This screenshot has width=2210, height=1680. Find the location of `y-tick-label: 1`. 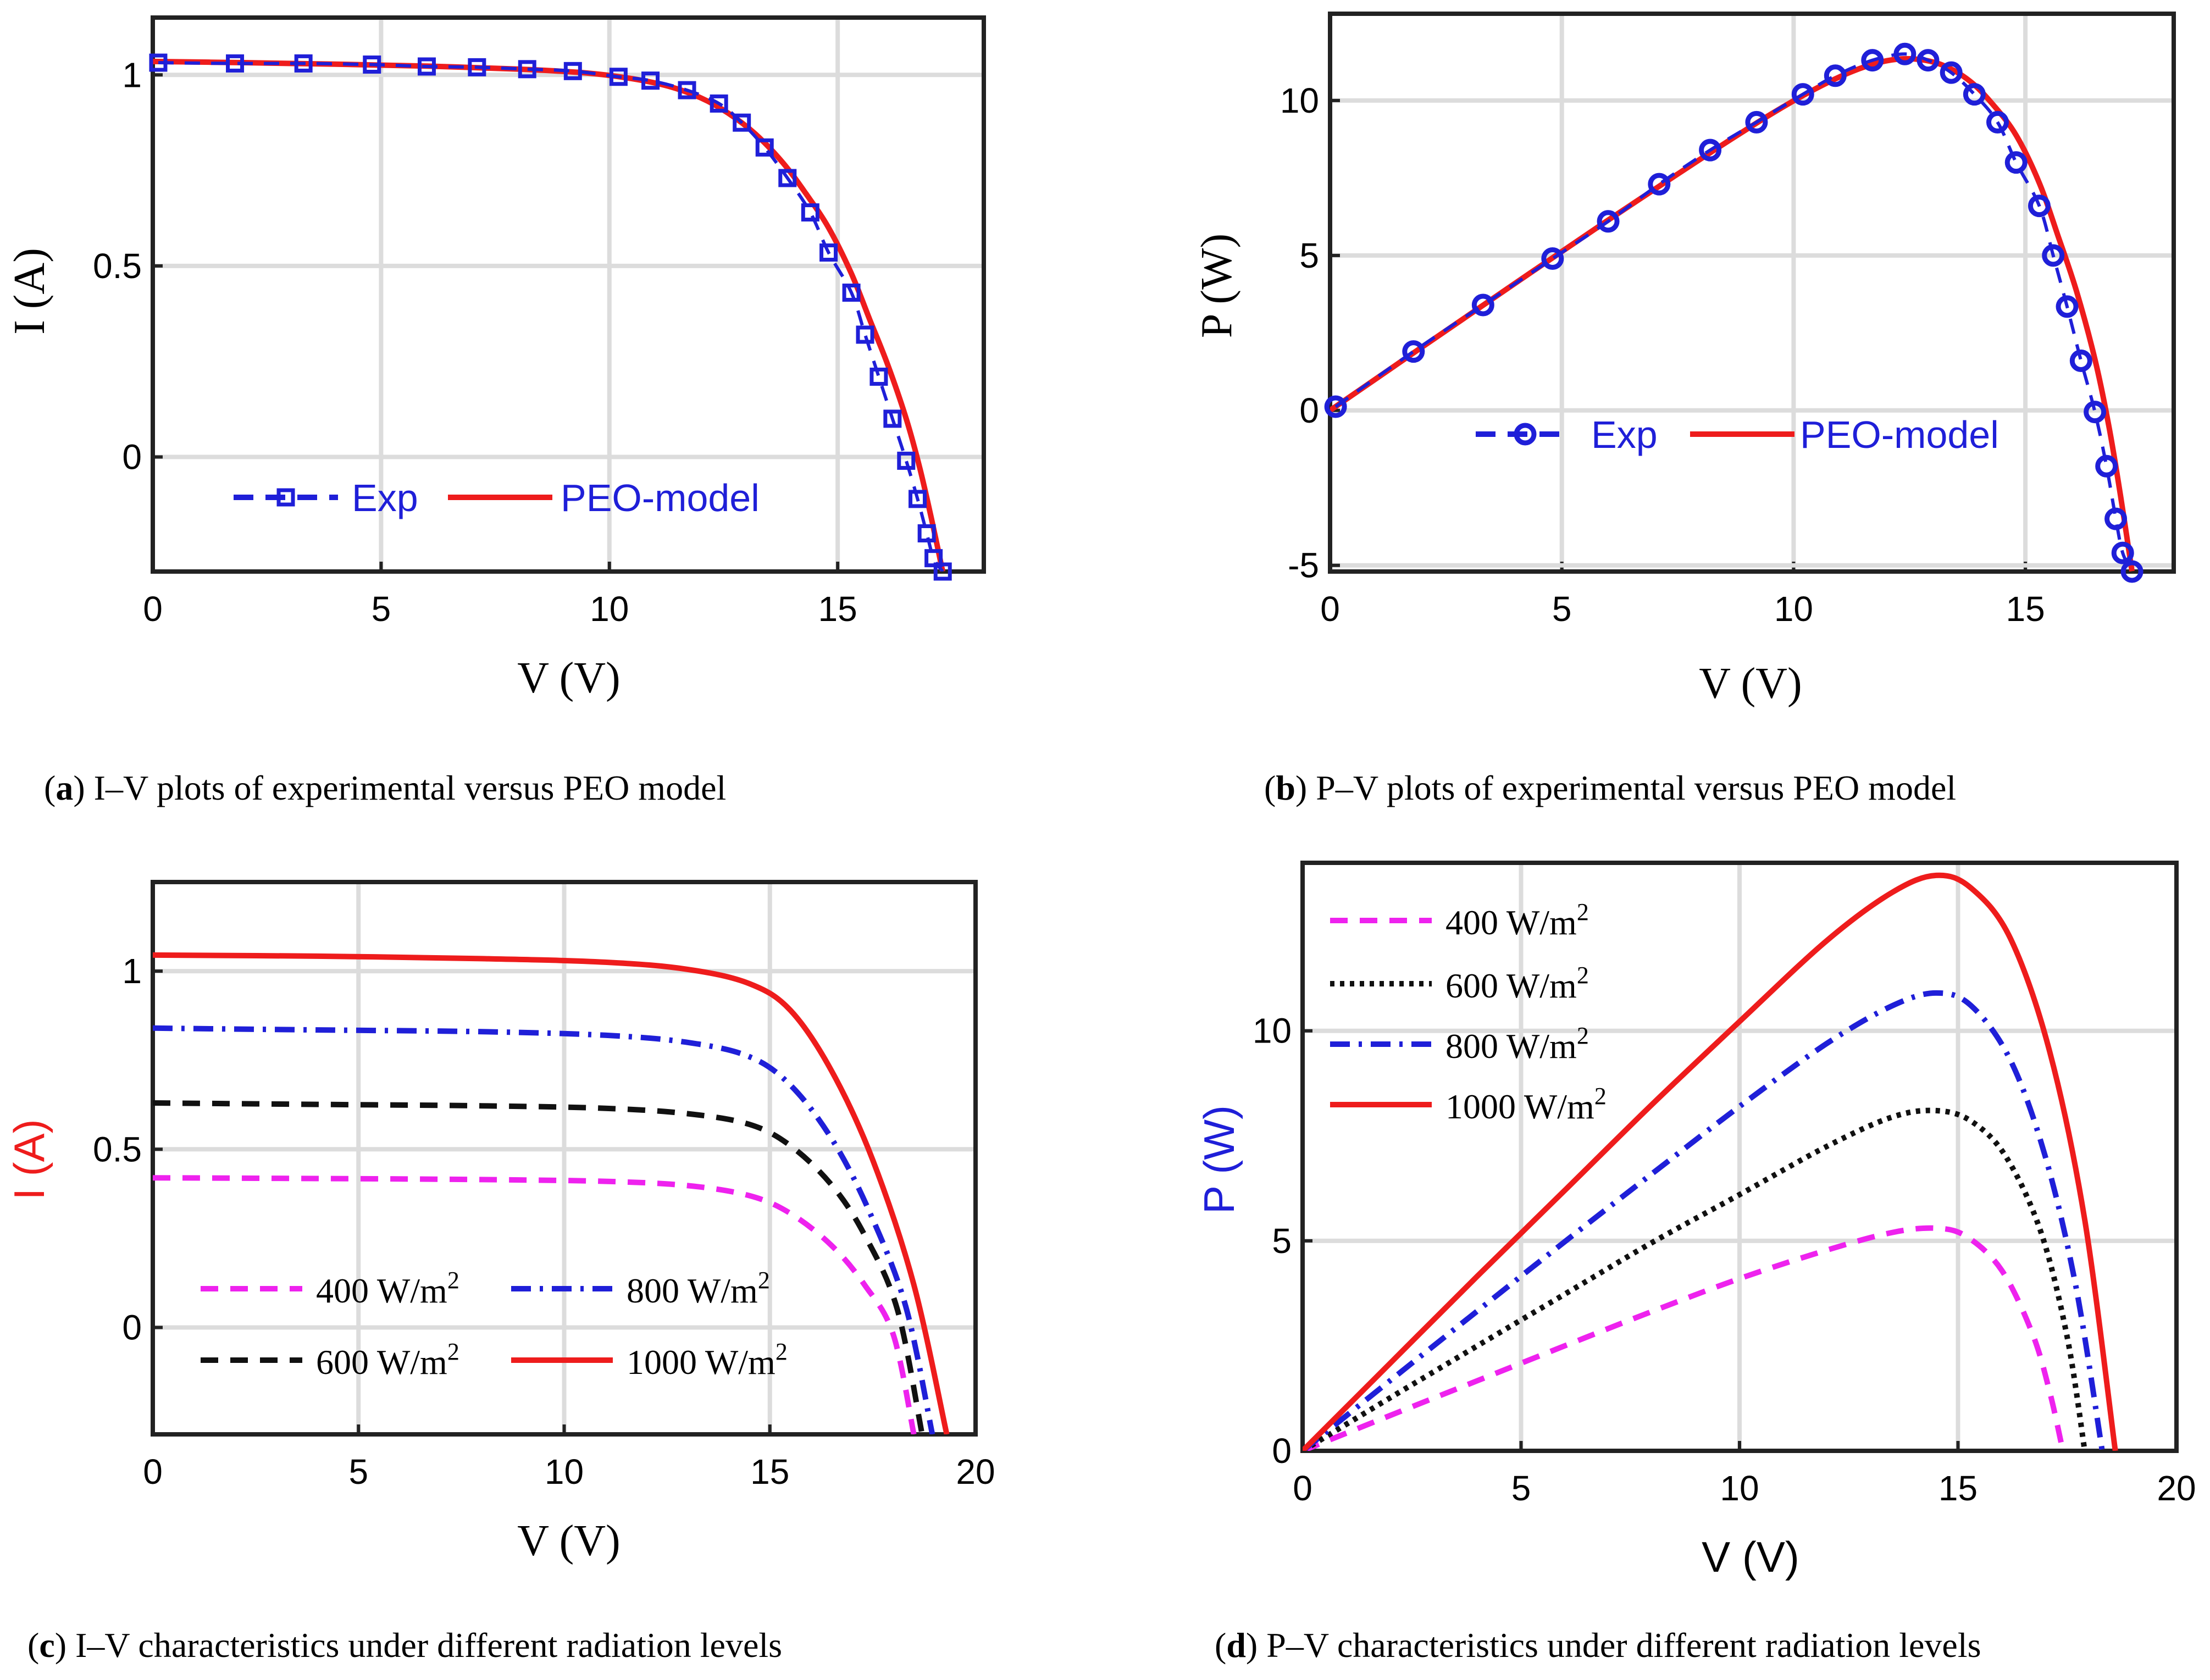

y-tick-label: 1 is located at coordinates (132, 971).